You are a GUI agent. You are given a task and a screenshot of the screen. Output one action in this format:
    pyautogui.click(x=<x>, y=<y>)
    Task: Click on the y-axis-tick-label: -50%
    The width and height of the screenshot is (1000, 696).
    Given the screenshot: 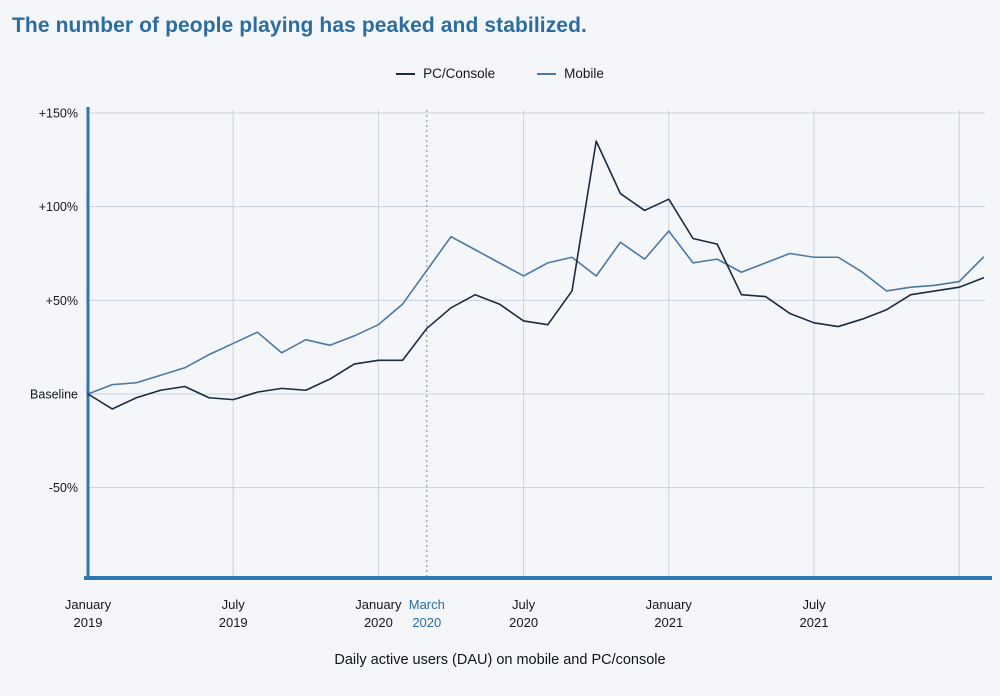 What is the action you would take?
    pyautogui.click(x=63, y=488)
    